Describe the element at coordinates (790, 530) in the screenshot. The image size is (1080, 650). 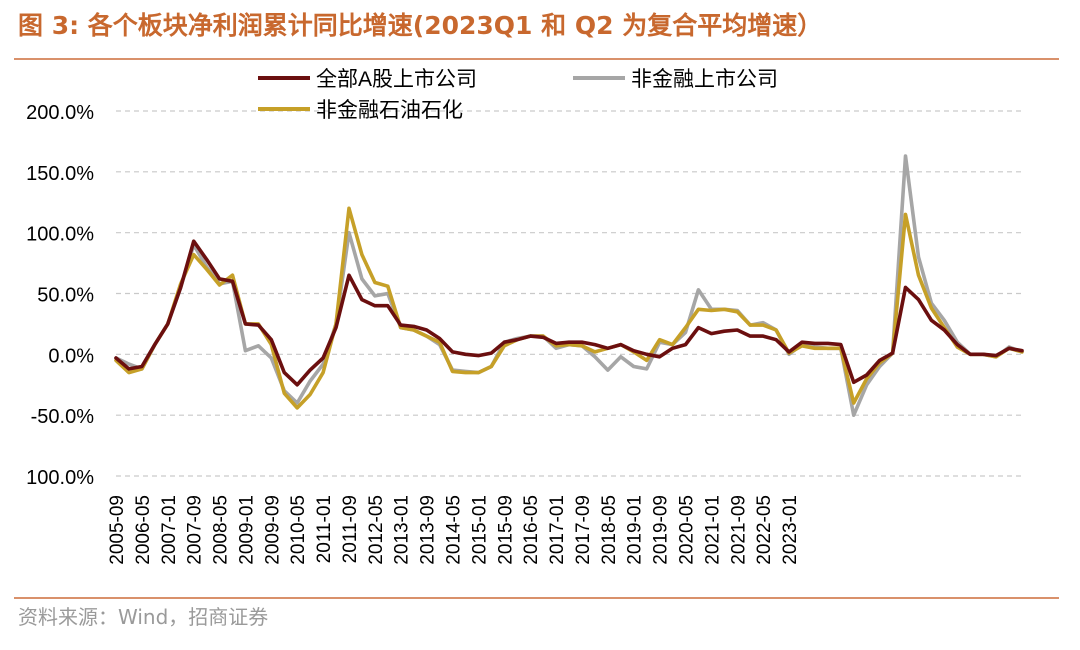
I see `x-tick-label: 2023-01` at that location.